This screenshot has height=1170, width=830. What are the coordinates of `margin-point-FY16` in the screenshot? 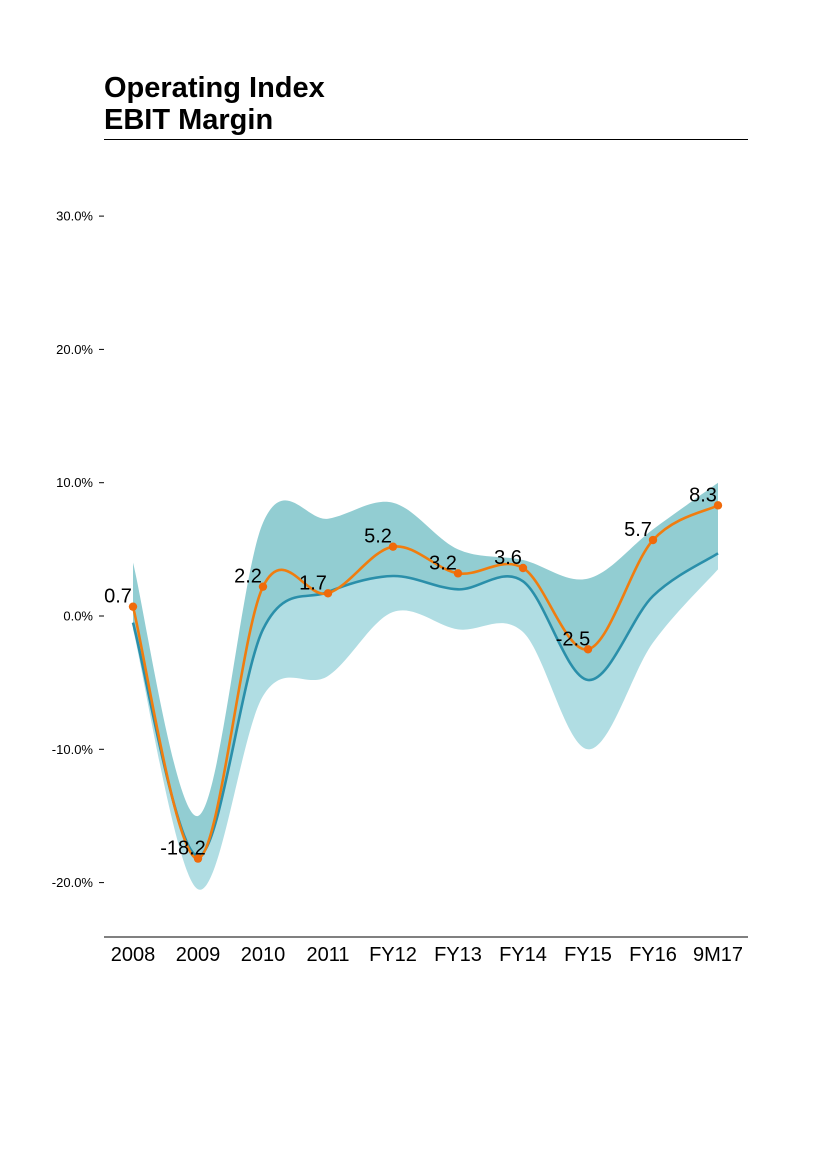 It's located at (653, 540).